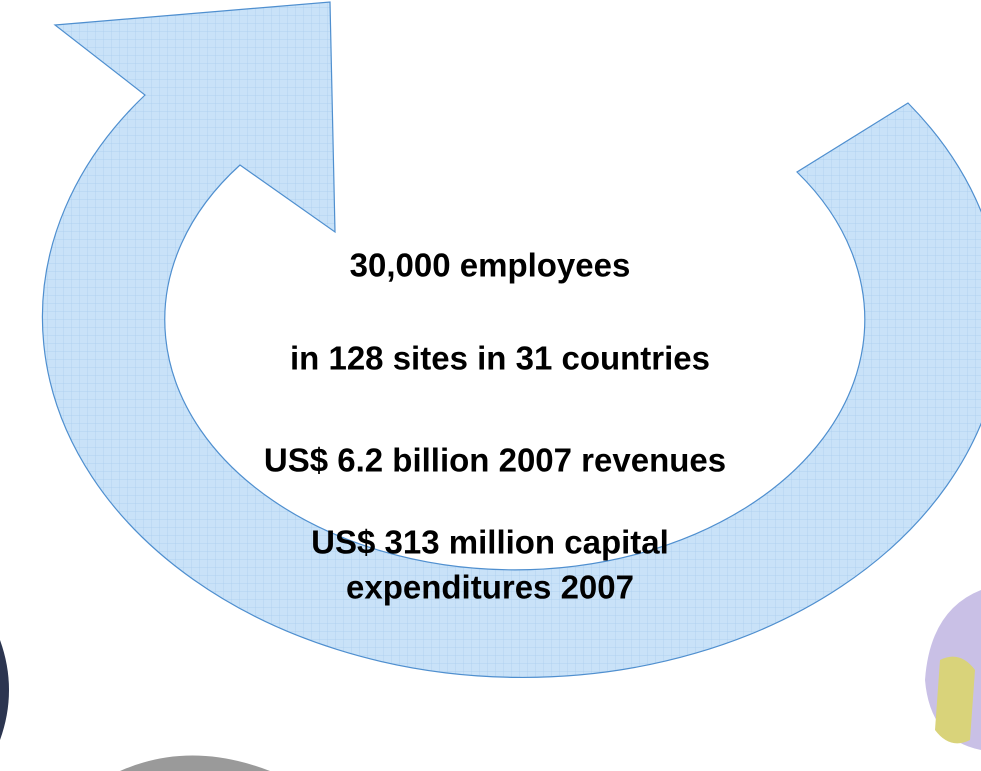  I want to click on fact-line: expenditures 2007, so click(490, 587).